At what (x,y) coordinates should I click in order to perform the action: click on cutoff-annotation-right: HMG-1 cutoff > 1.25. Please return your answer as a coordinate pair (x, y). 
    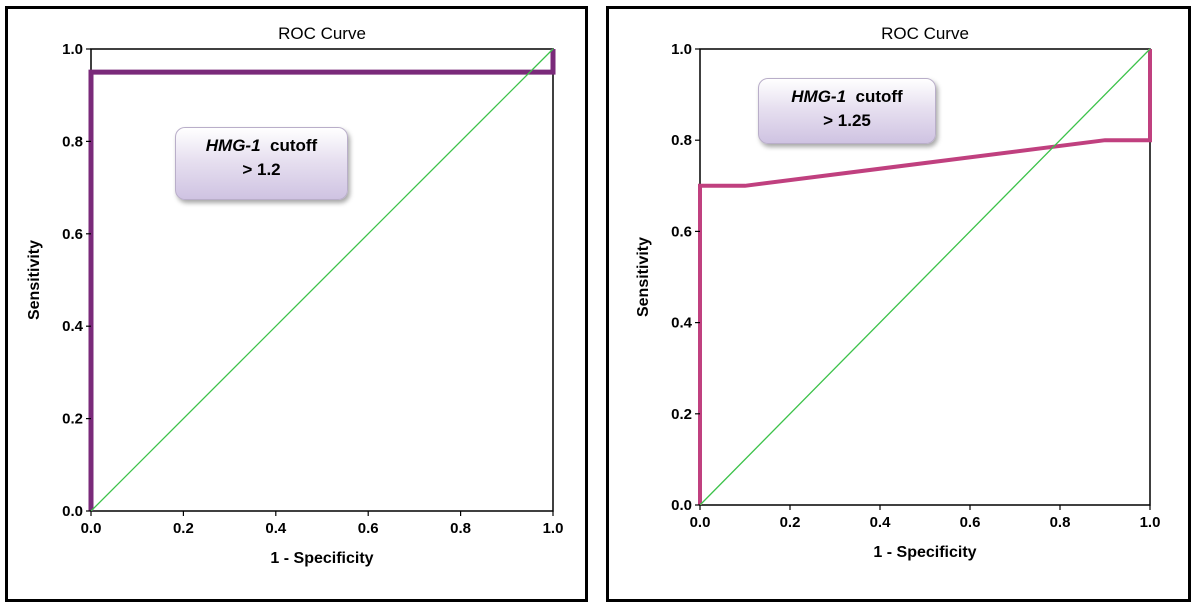
    Looking at the image, I should click on (847, 111).